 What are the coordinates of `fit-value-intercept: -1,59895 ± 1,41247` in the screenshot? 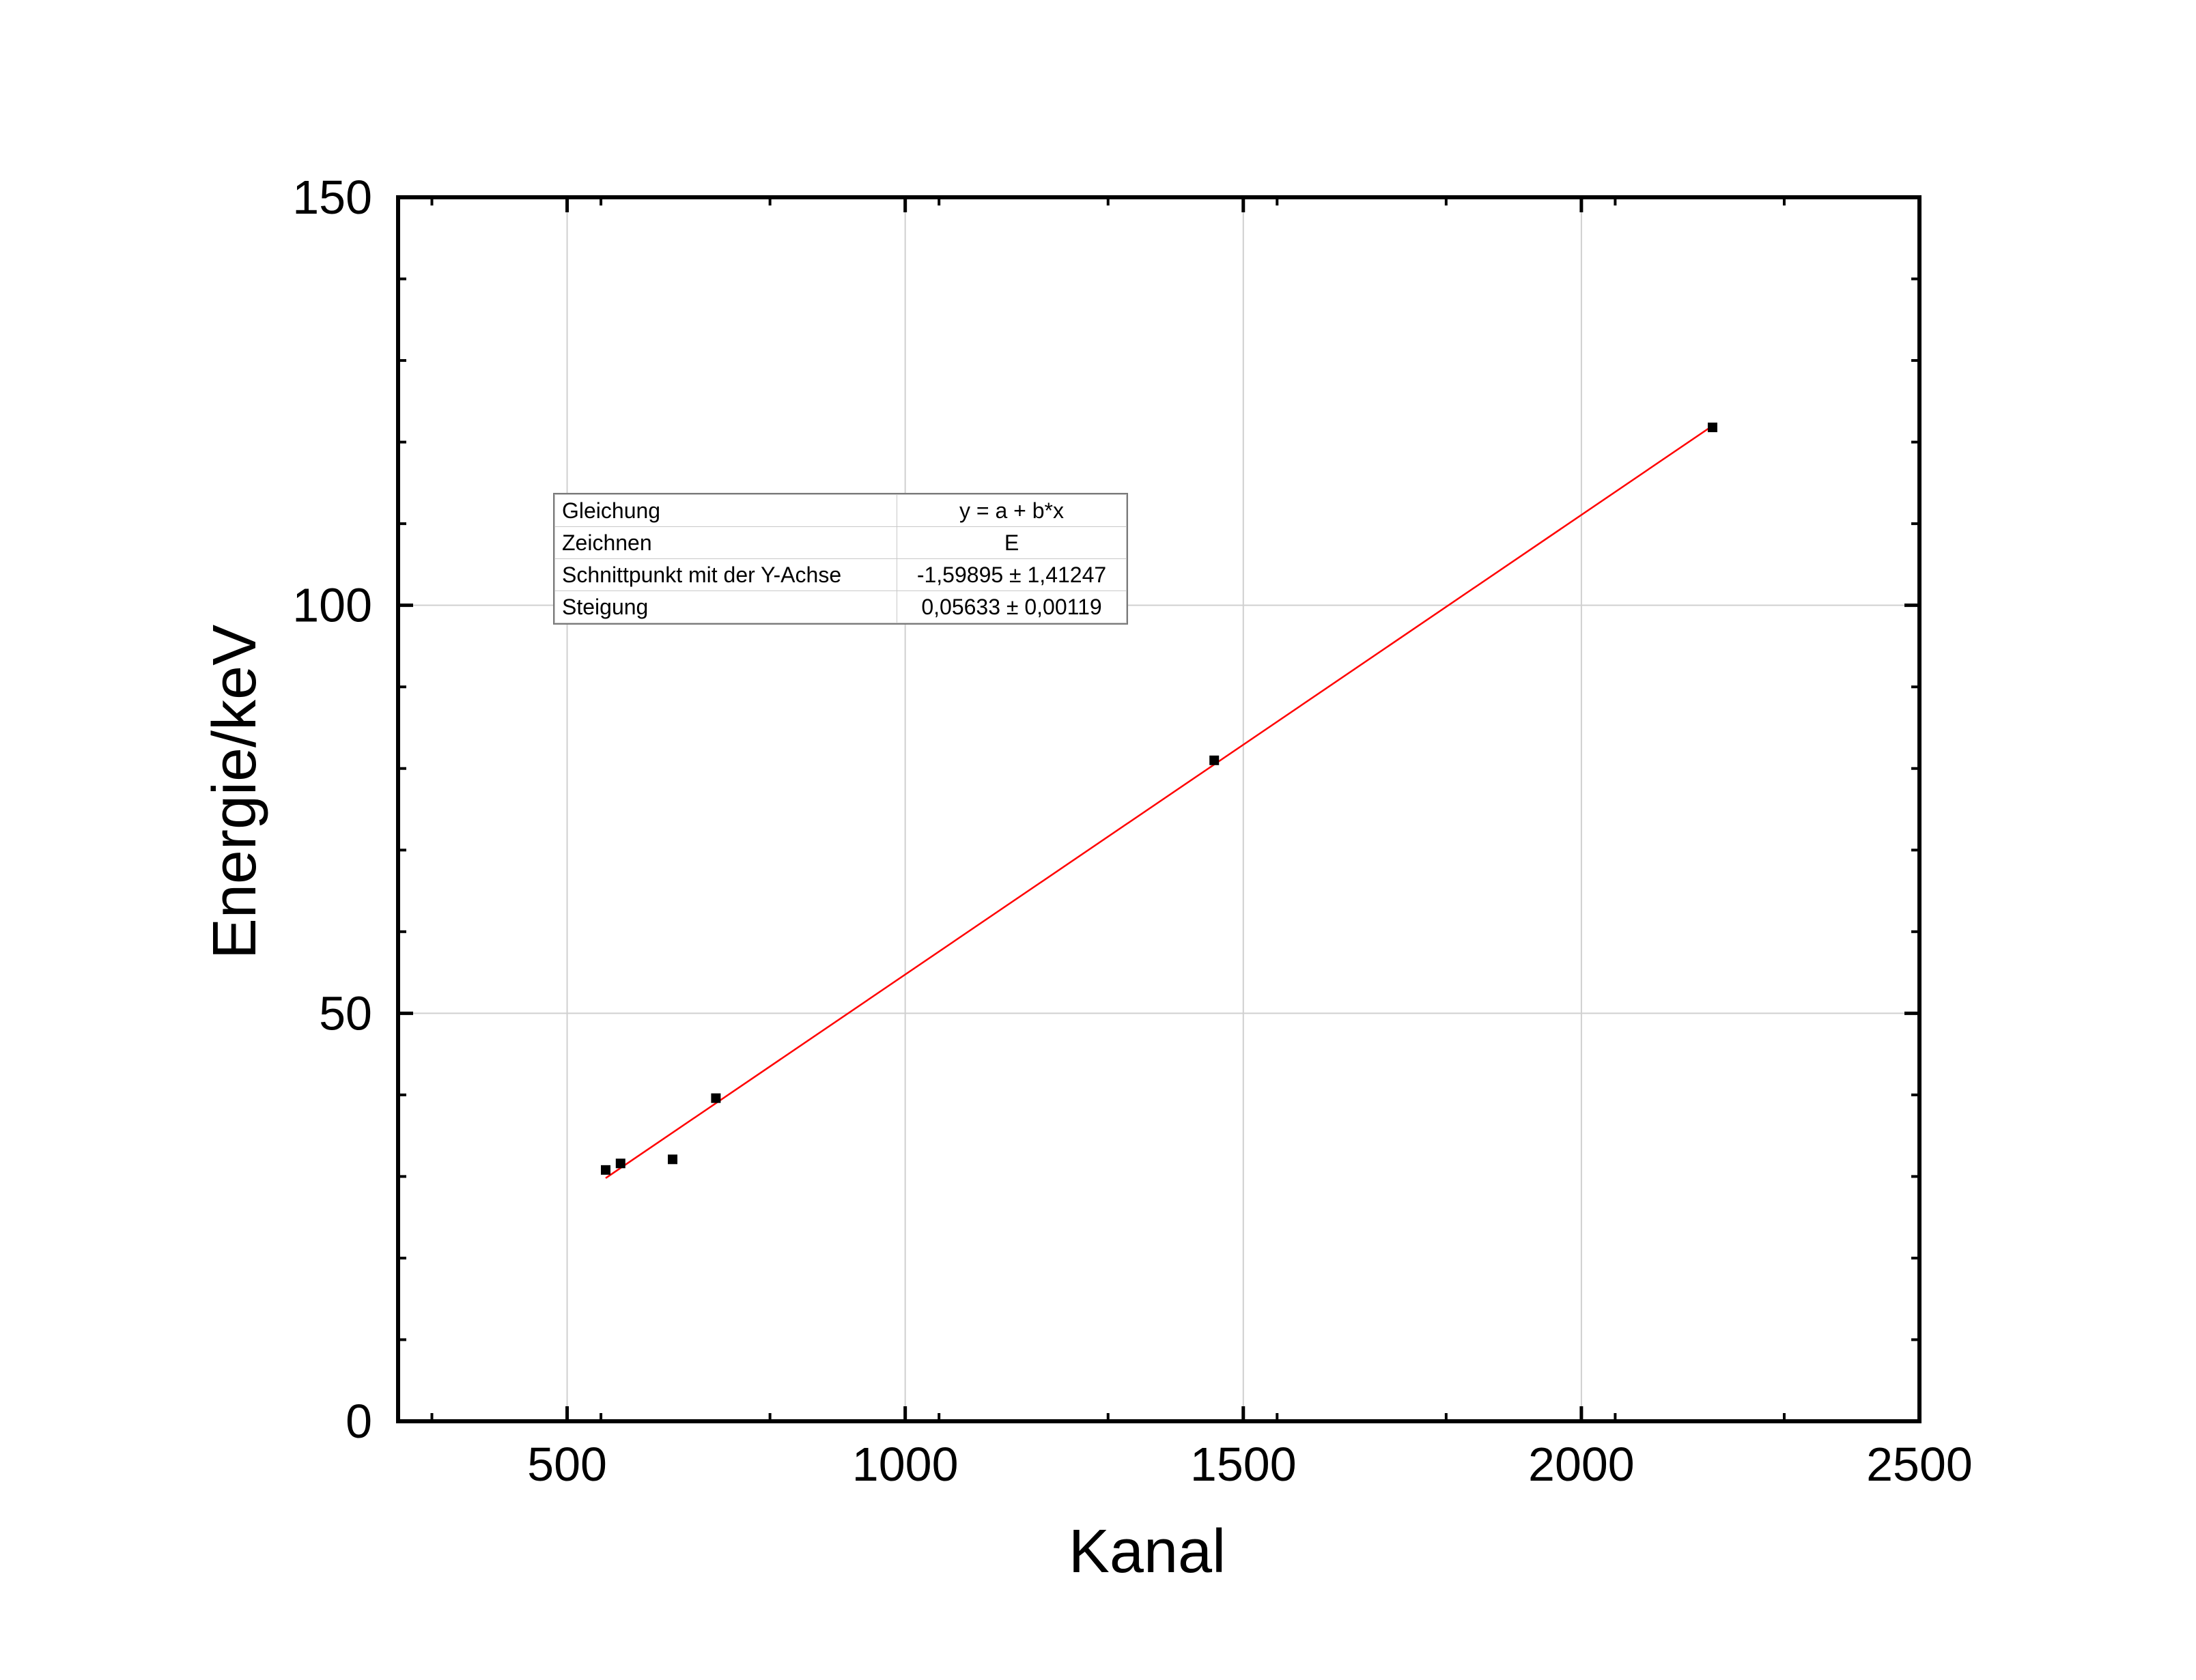 It's located at (1012, 574).